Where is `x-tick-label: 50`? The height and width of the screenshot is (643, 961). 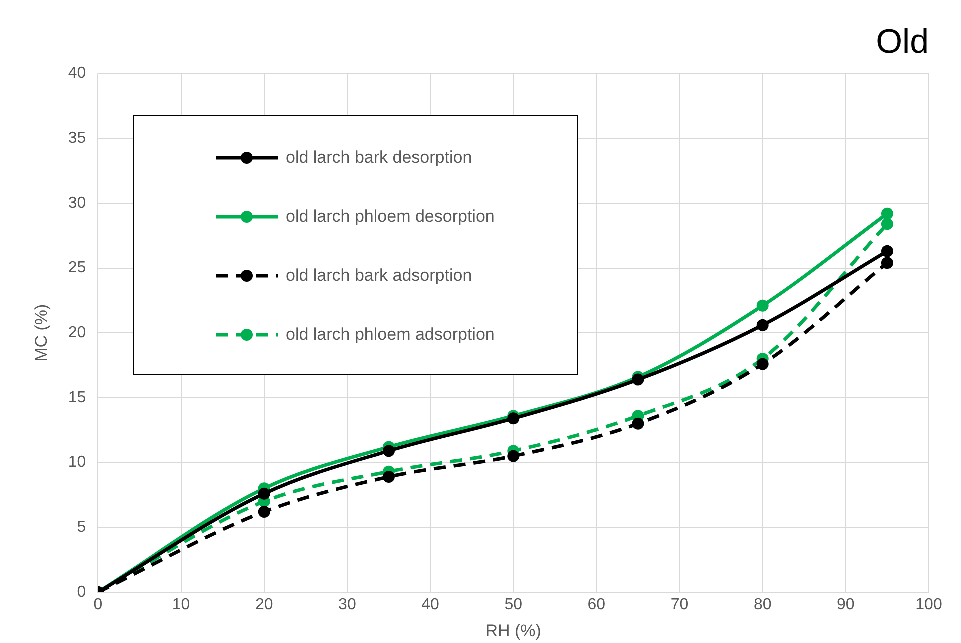 x-tick-label: 50 is located at coordinates (513, 605).